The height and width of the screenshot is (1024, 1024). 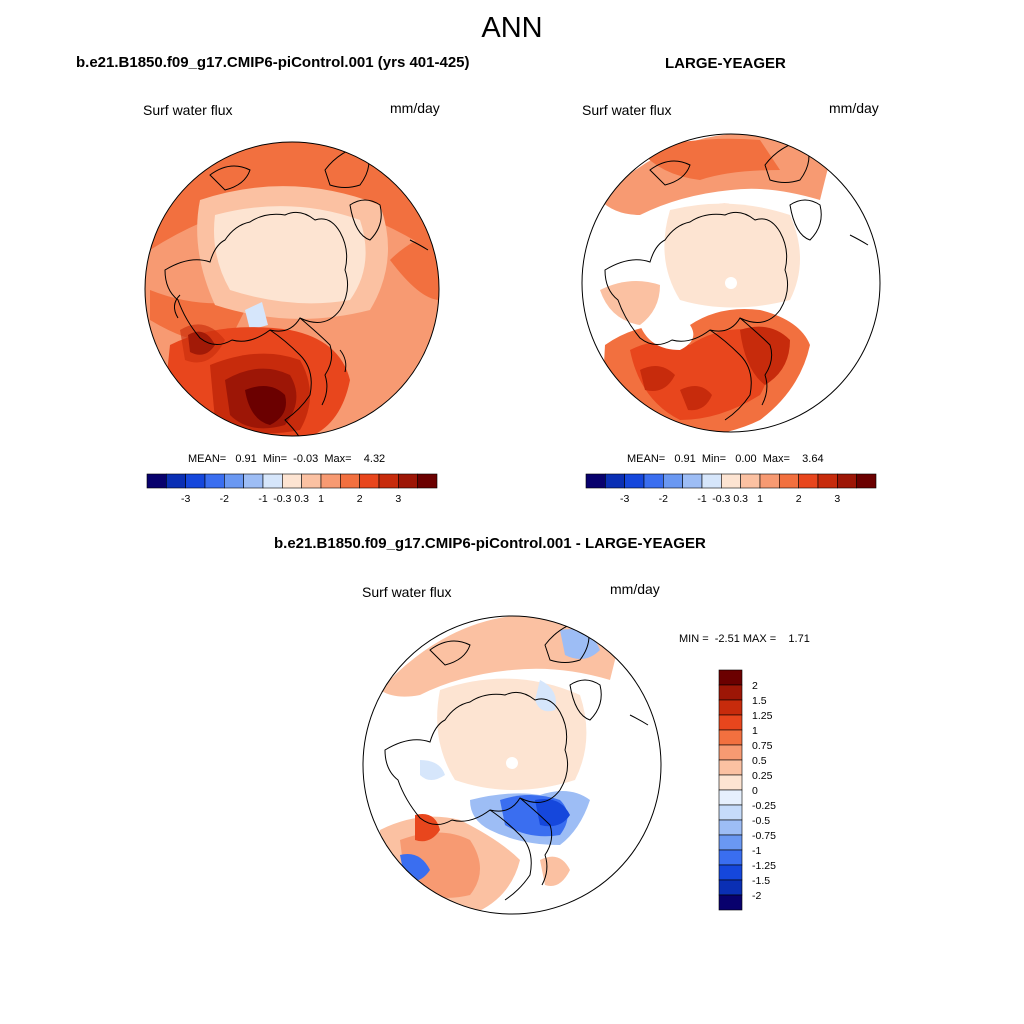 I want to click on diff-colorbar-label: 1.25, so click(x=762, y=716).